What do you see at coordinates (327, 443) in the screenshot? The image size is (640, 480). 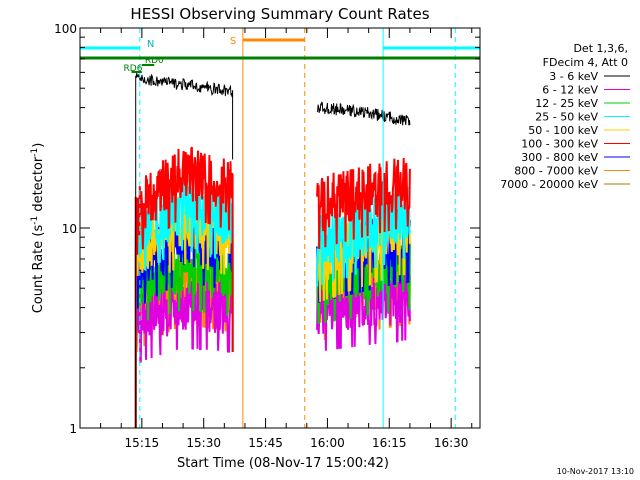 I see `x-tick-label: 16:00` at bounding box center [327, 443].